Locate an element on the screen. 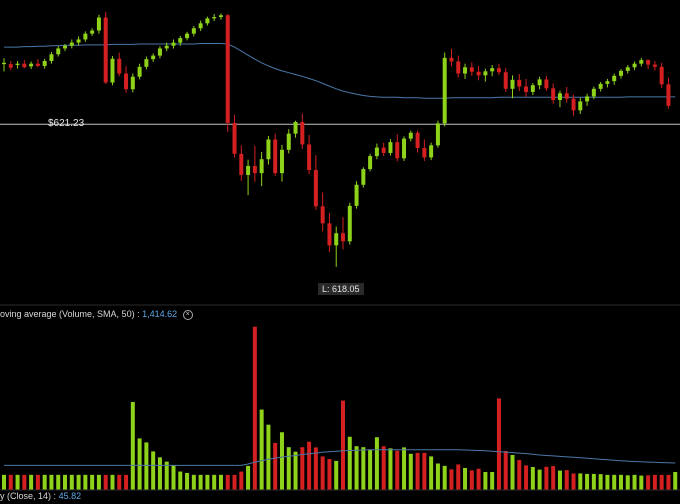 The height and width of the screenshot is (504, 680). volume-legend-value: 1,414.62 is located at coordinates (160, 314).